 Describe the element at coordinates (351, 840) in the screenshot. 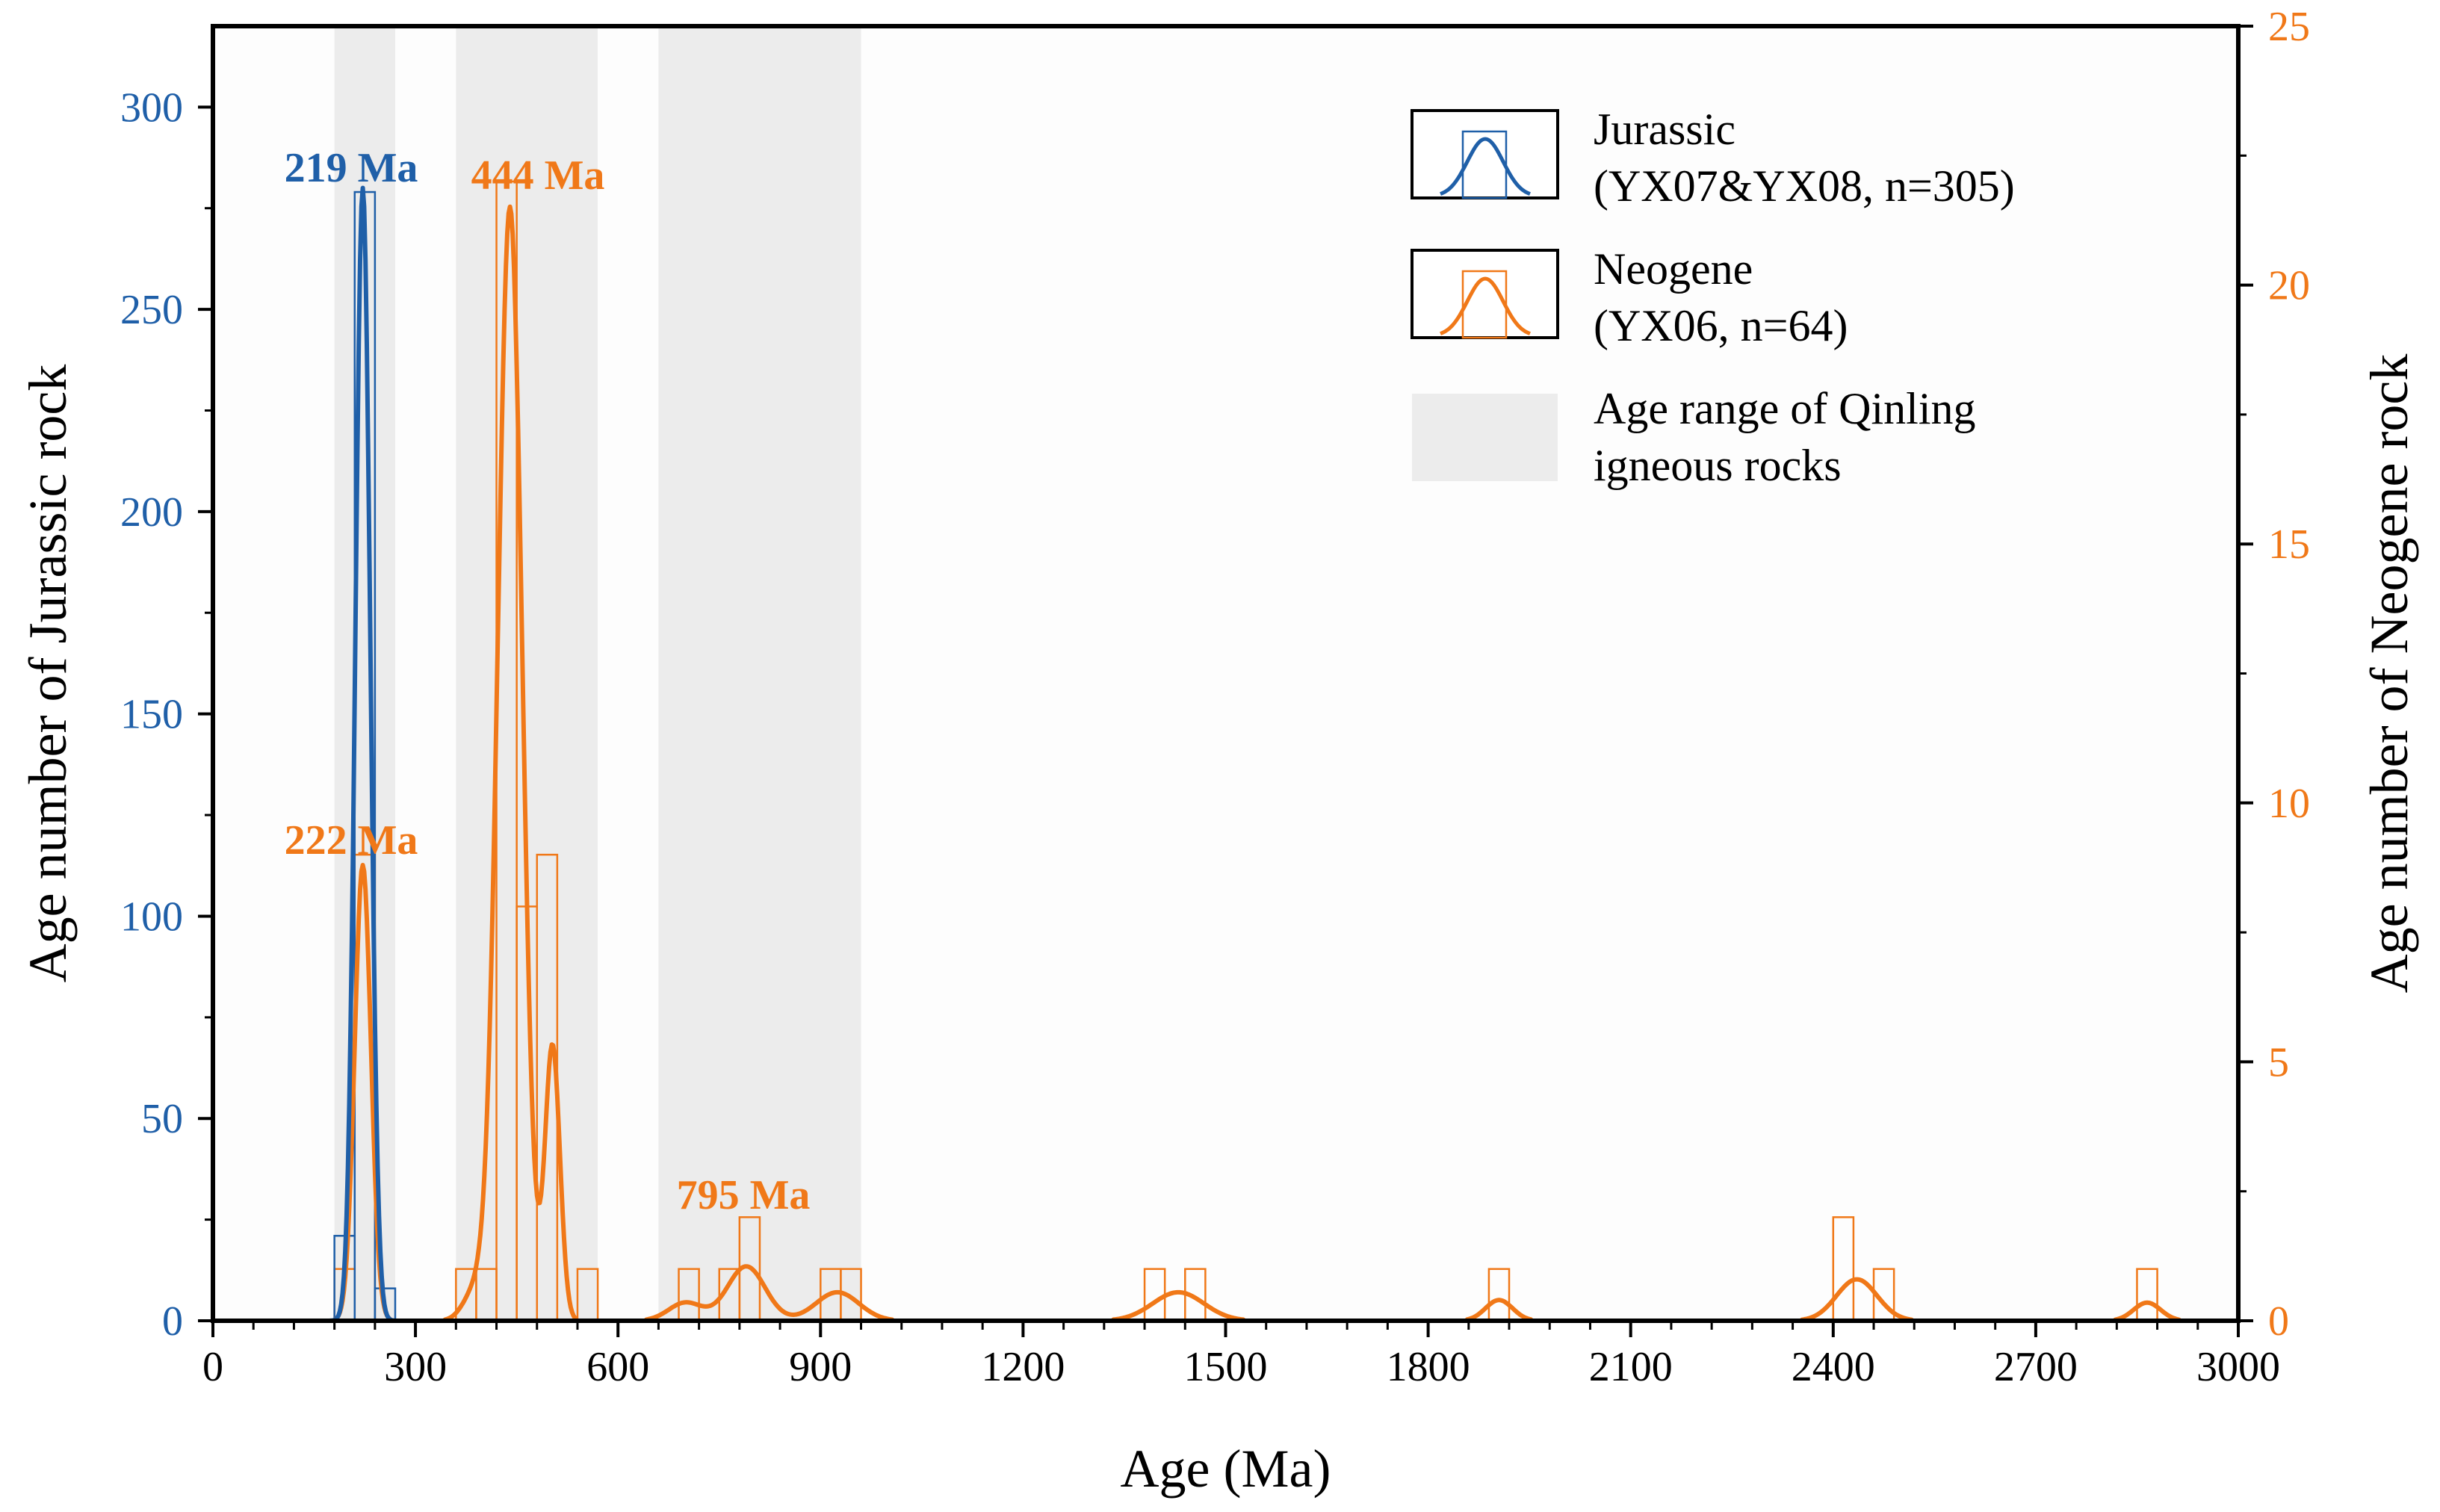

I see `peak-label-2: 222 Ma` at that location.